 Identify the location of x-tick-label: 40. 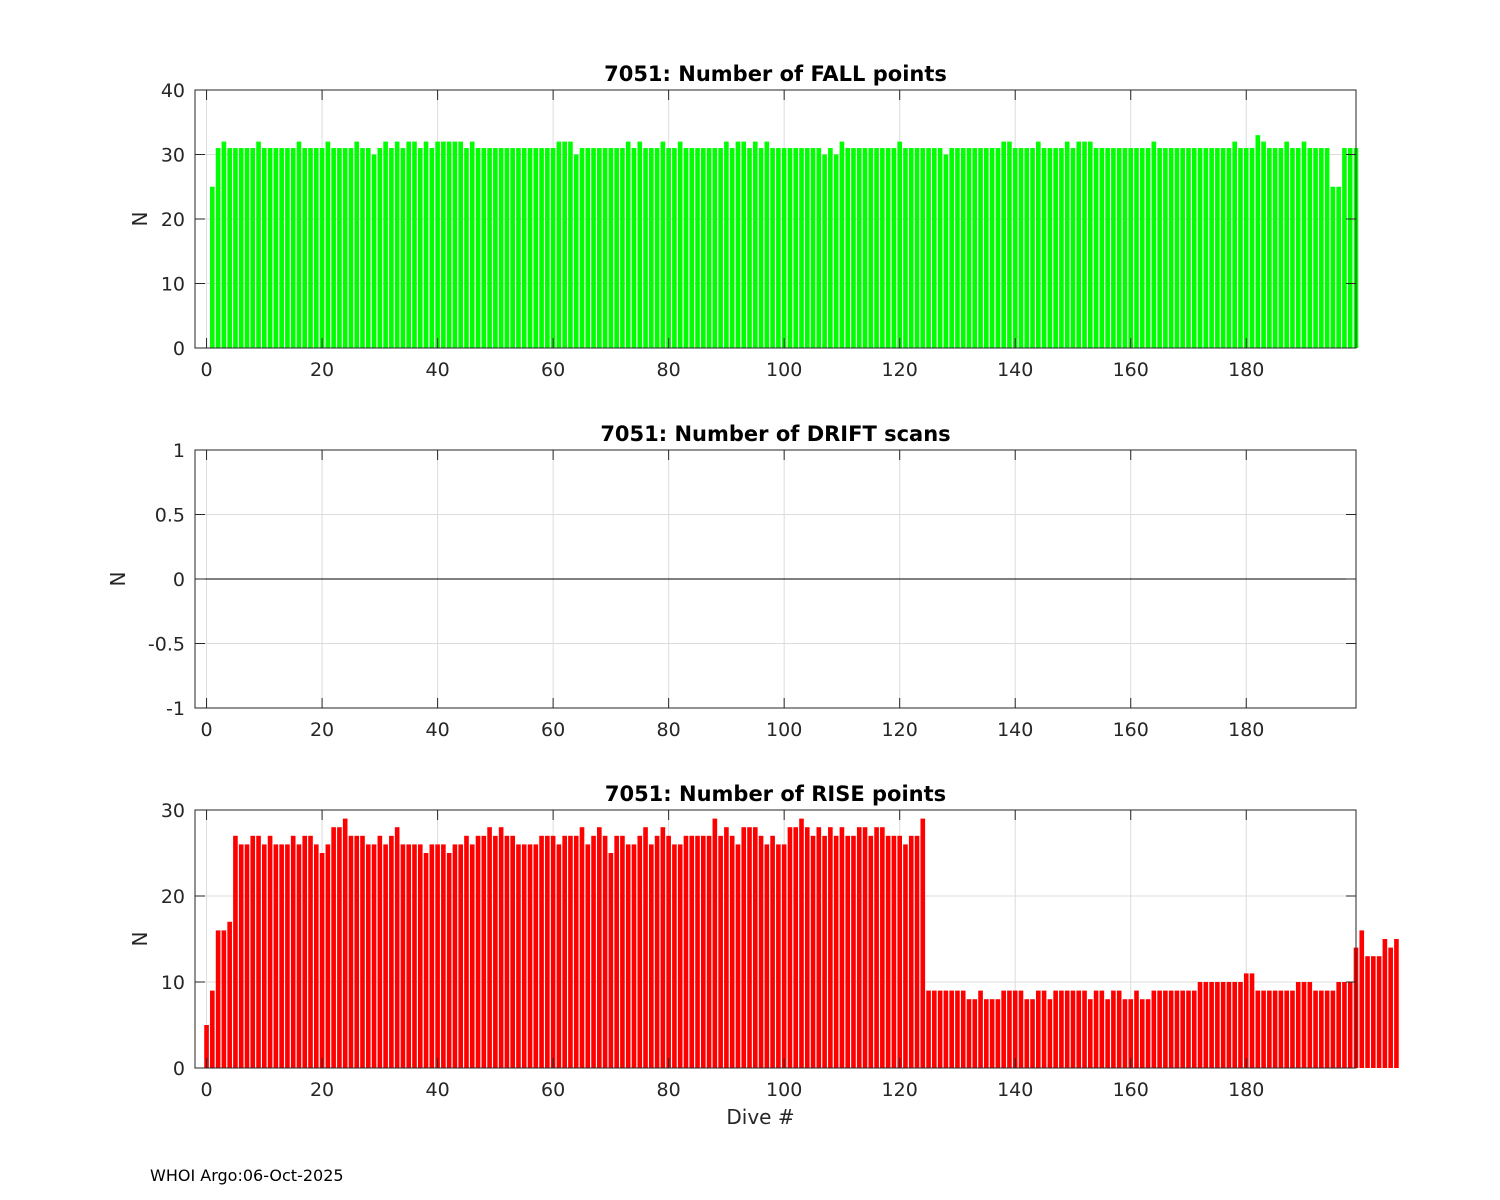
(438, 370).